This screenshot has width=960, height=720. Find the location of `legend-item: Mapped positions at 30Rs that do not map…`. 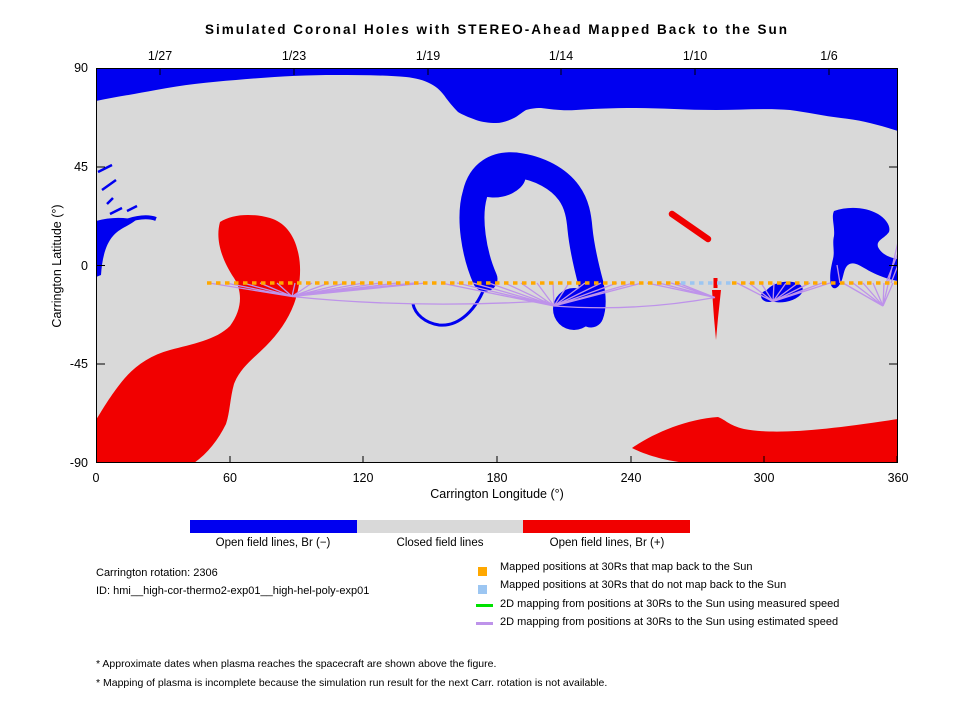

legend-item: Mapped positions at 30Rs that do not map… is located at coordinates (631, 586).